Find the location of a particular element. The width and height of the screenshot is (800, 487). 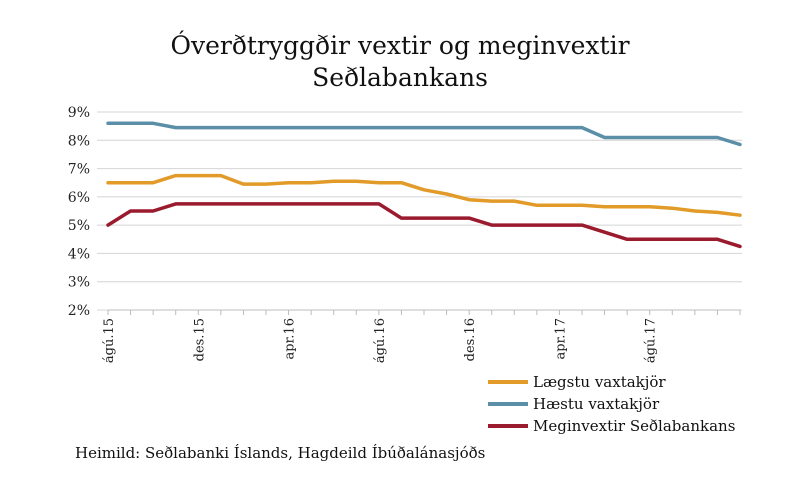

y-tick-label: 7% is located at coordinates (79, 170).